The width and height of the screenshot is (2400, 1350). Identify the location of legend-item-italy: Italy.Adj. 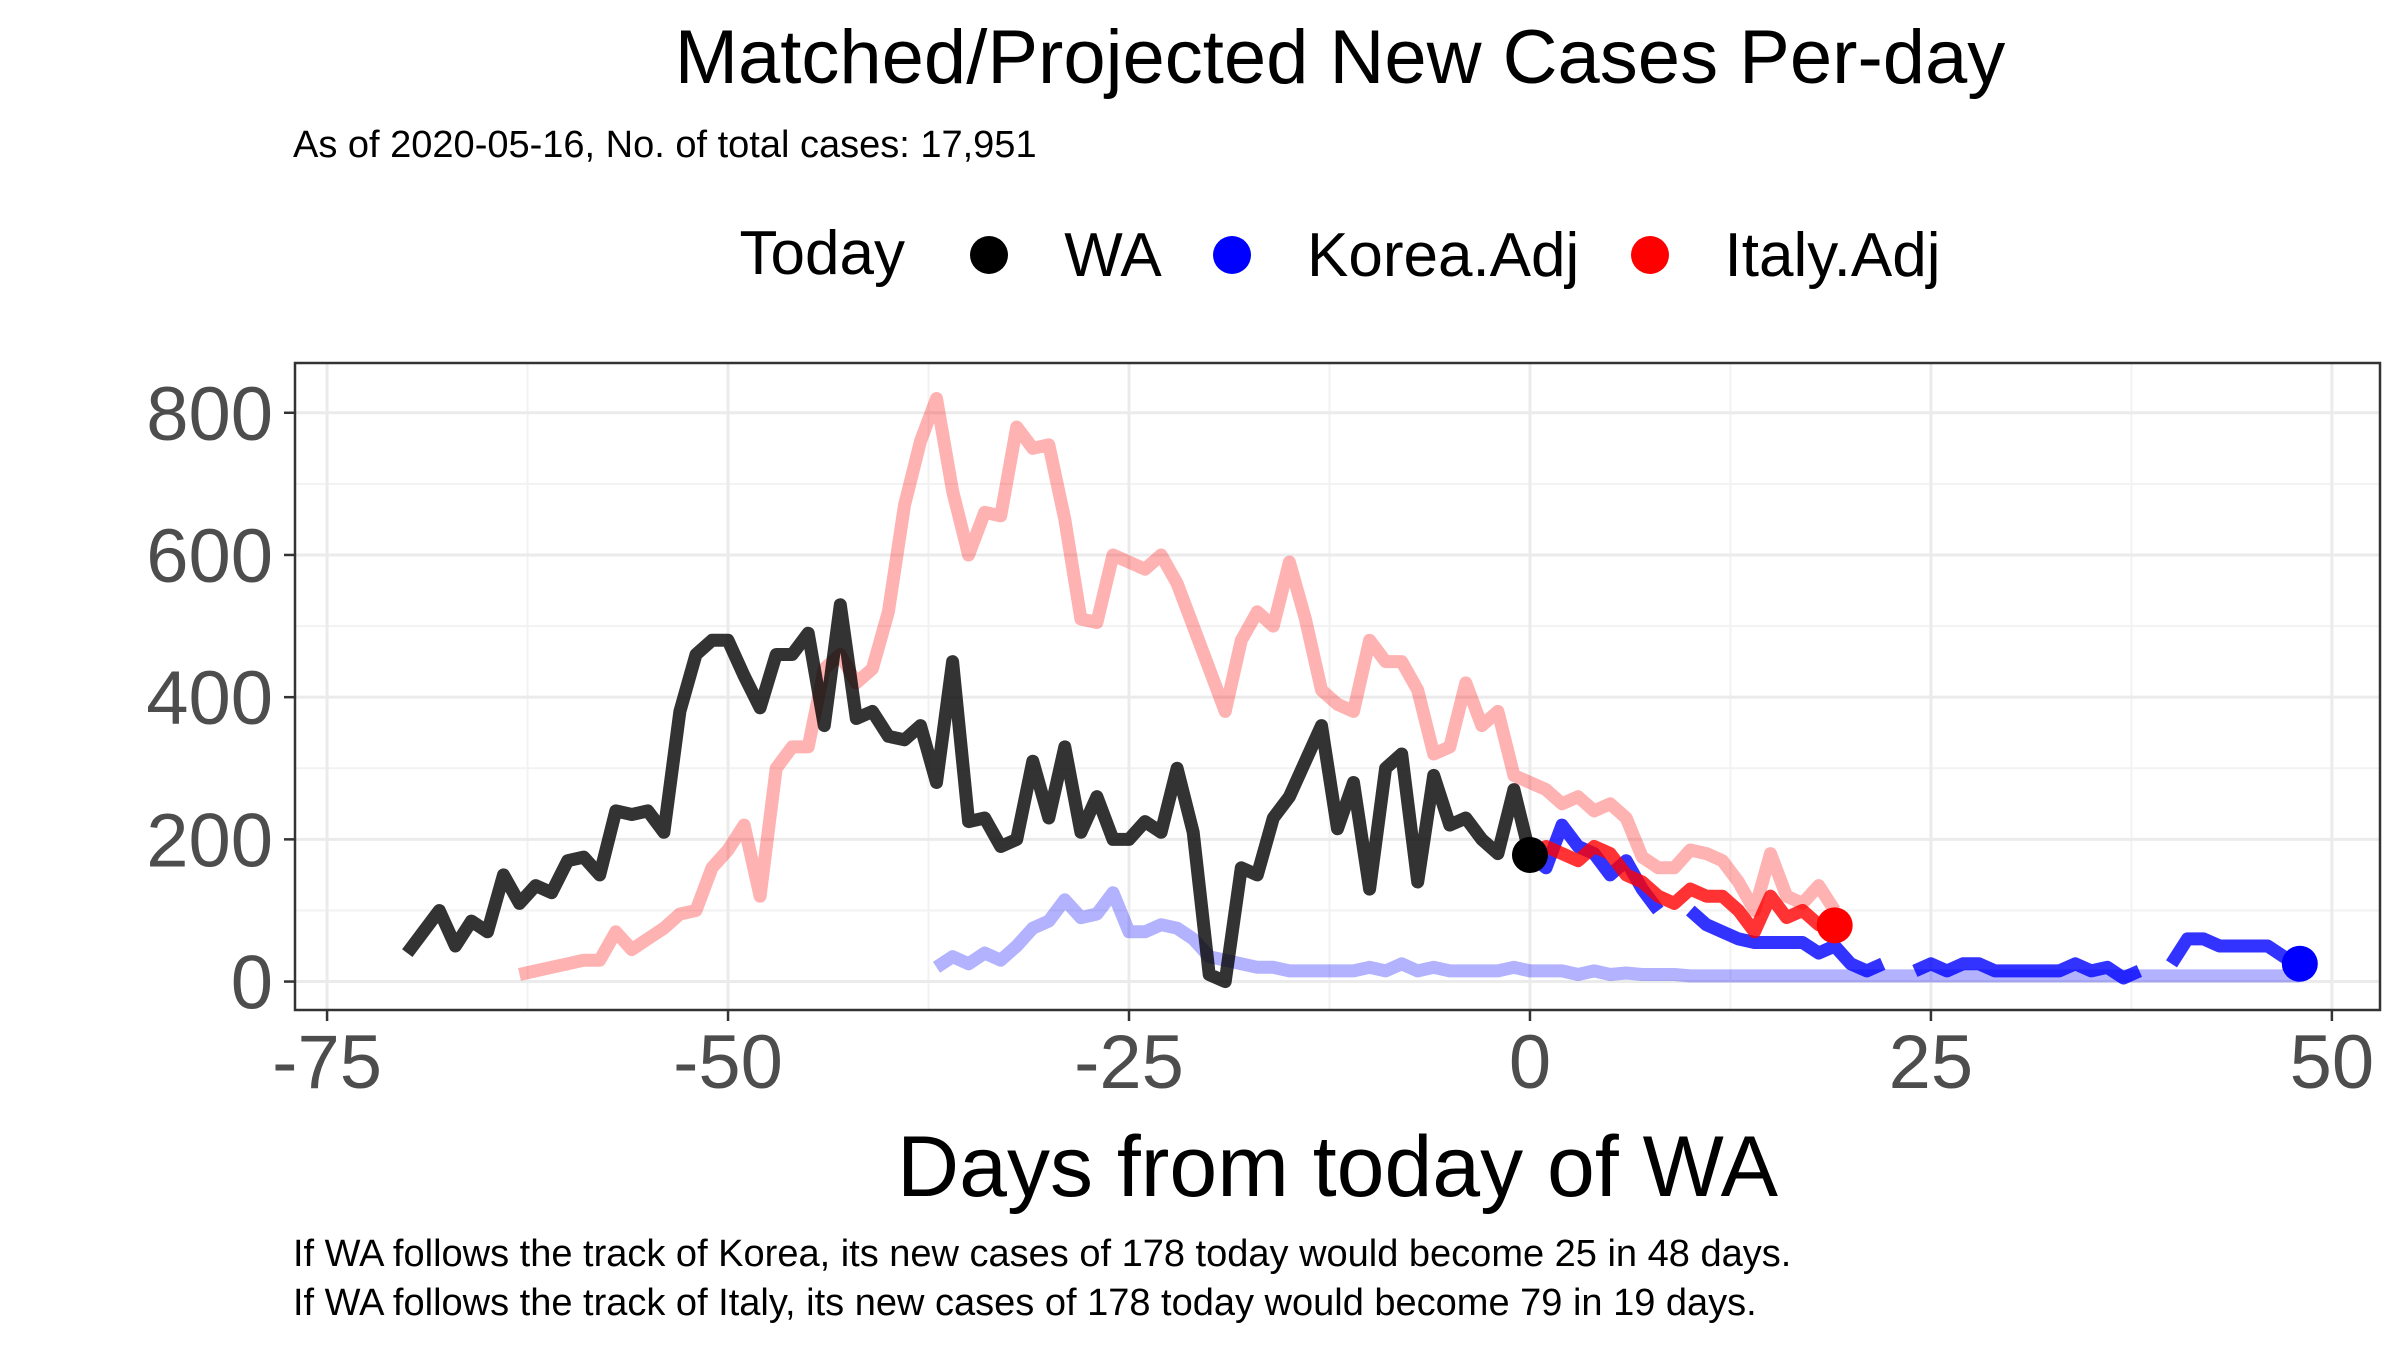
(1785, 255).